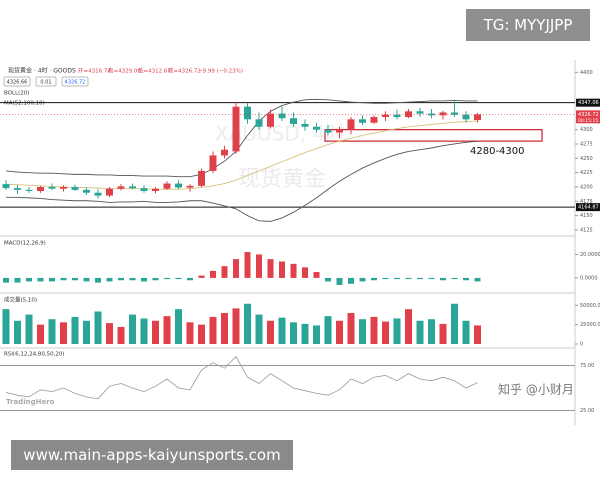 Image resolution: width=600 pixels, height=480 pixels. I want to click on y-tick-label: 25000.00, so click(590, 325).